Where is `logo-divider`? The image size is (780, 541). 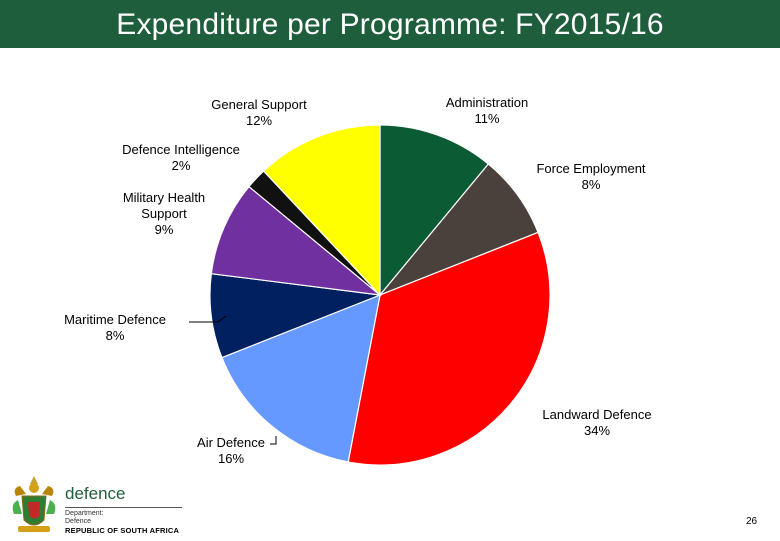
logo-divider is located at coordinates (123, 507).